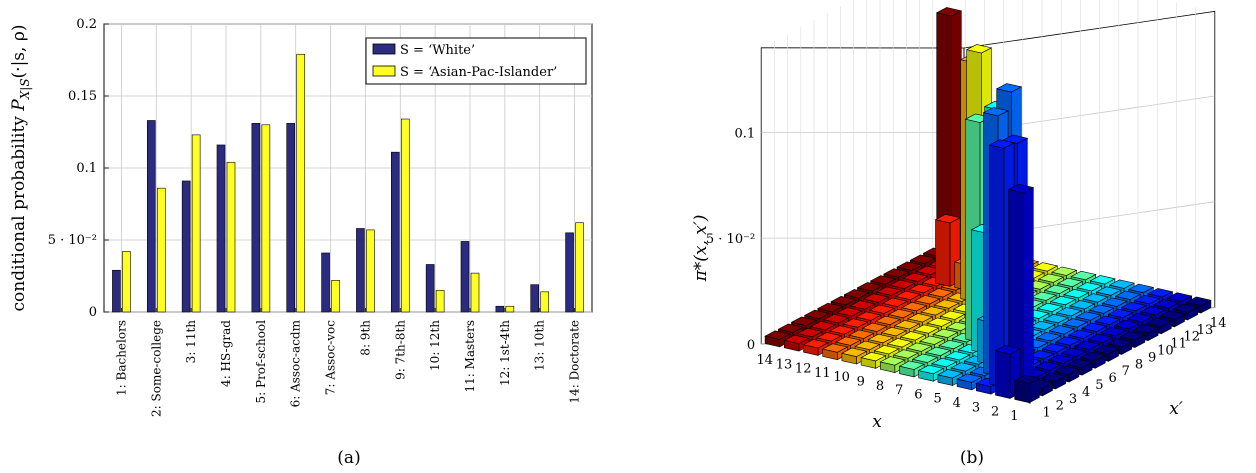  Describe the element at coordinates (1003, 374) in the screenshot. I see `bar-face-left` at that location.